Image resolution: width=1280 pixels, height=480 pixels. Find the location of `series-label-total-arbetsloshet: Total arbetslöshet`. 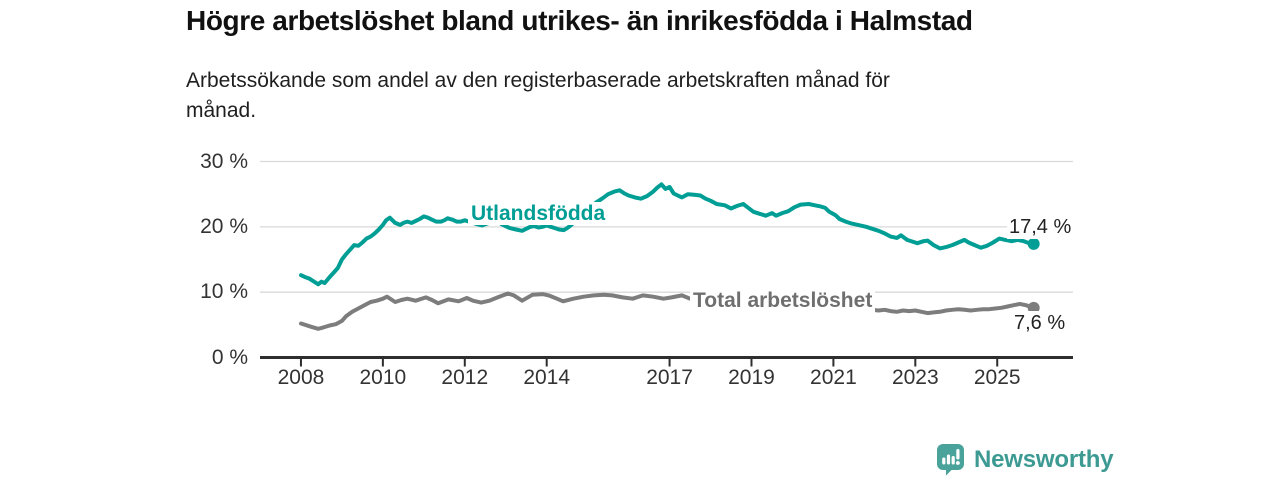

series-label-total-arbetsloshet: Total arbetslöshet is located at coordinates (783, 300).